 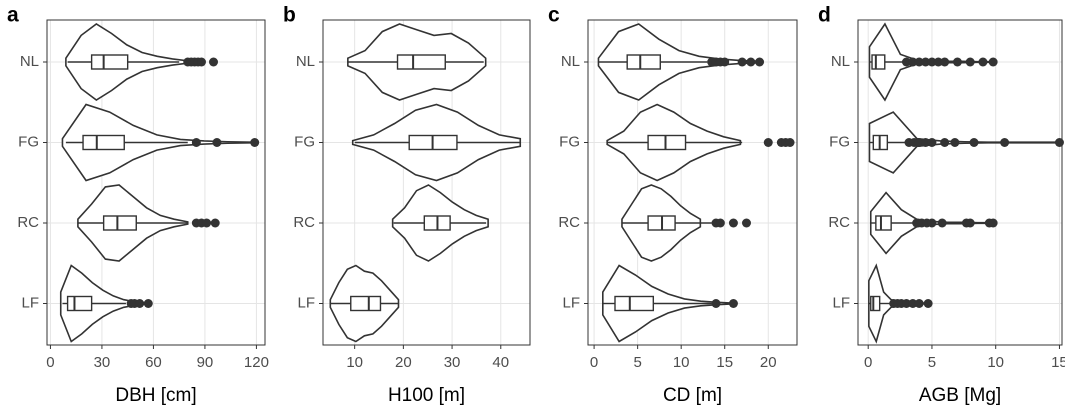 What do you see at coordinates (824, 15) in the screenshot?
I see `panel-label: d` at bounding box center [824, 15].